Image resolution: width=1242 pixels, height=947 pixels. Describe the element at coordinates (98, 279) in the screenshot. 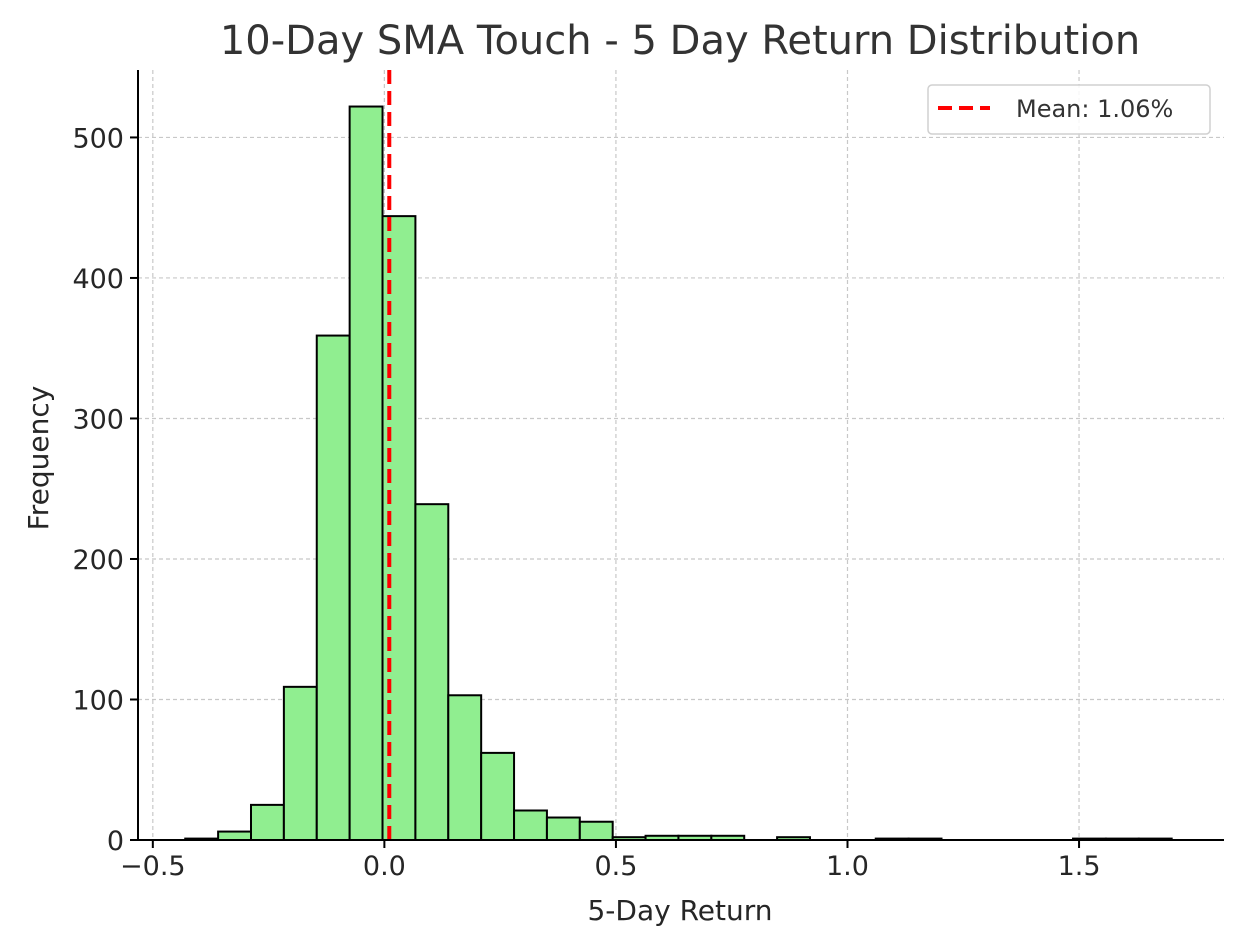

I see `y-tick-label: 400` at that location.